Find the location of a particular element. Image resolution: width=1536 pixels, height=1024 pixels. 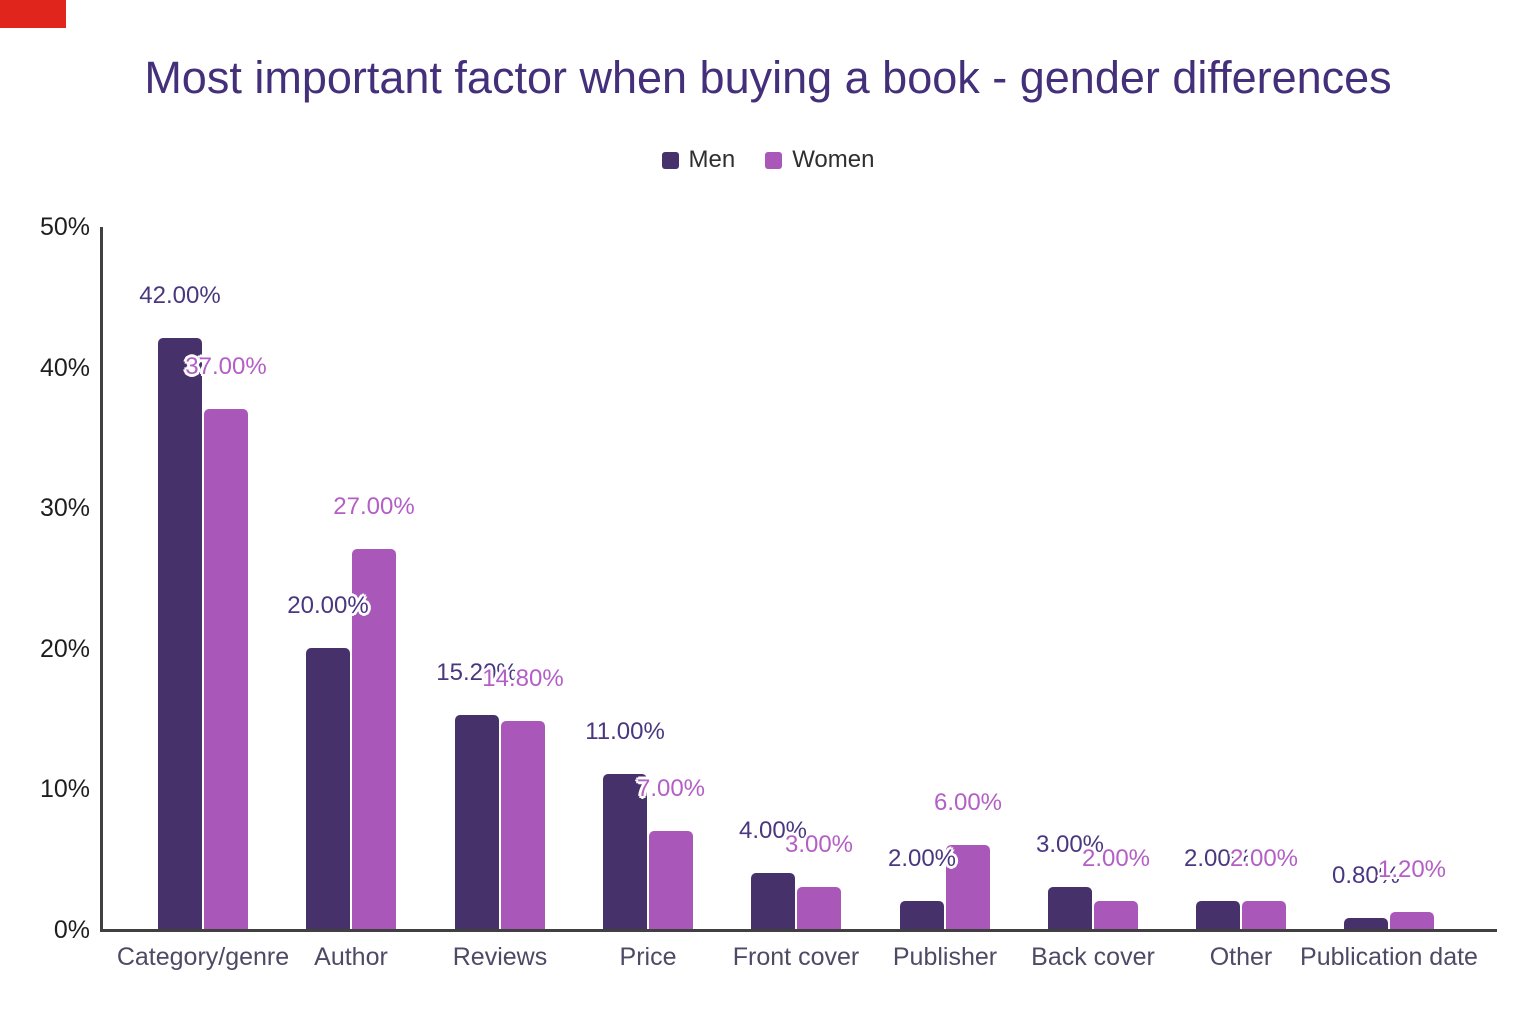

legend-label-women: Women is located at coordinates (833, 159).